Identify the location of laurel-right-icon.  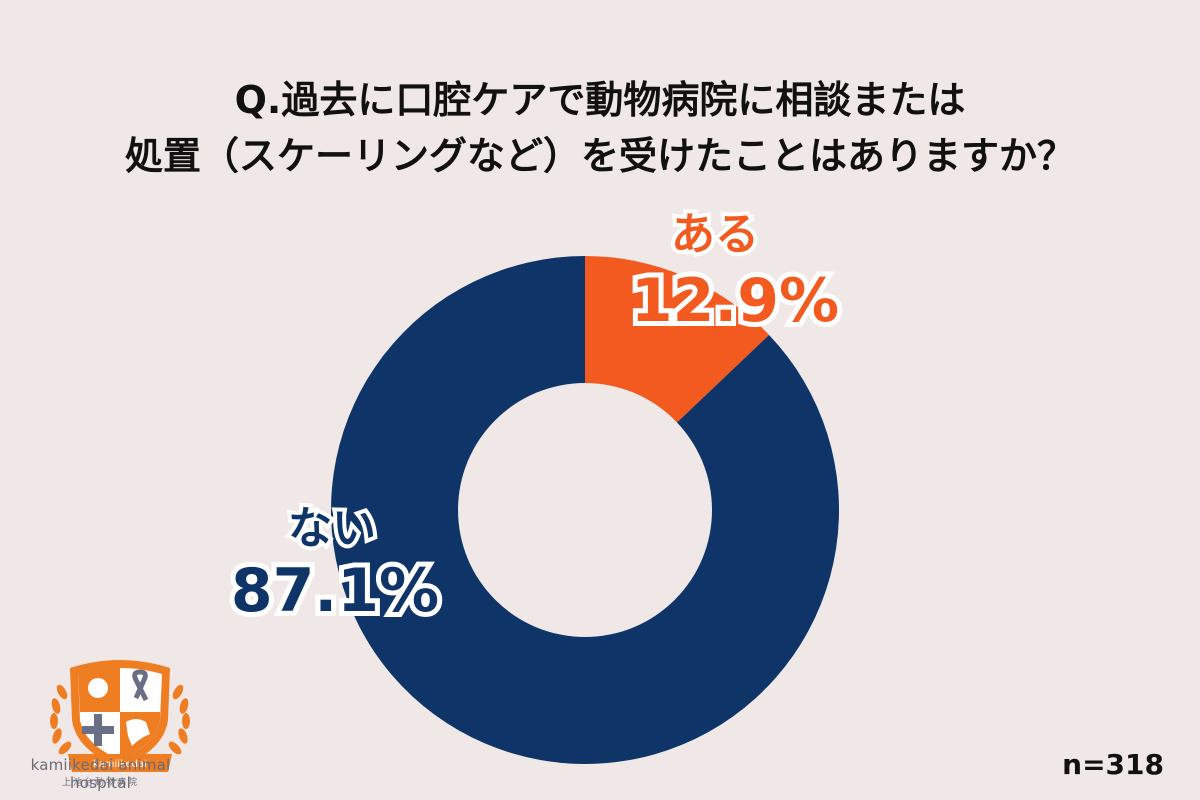
(179, 719).